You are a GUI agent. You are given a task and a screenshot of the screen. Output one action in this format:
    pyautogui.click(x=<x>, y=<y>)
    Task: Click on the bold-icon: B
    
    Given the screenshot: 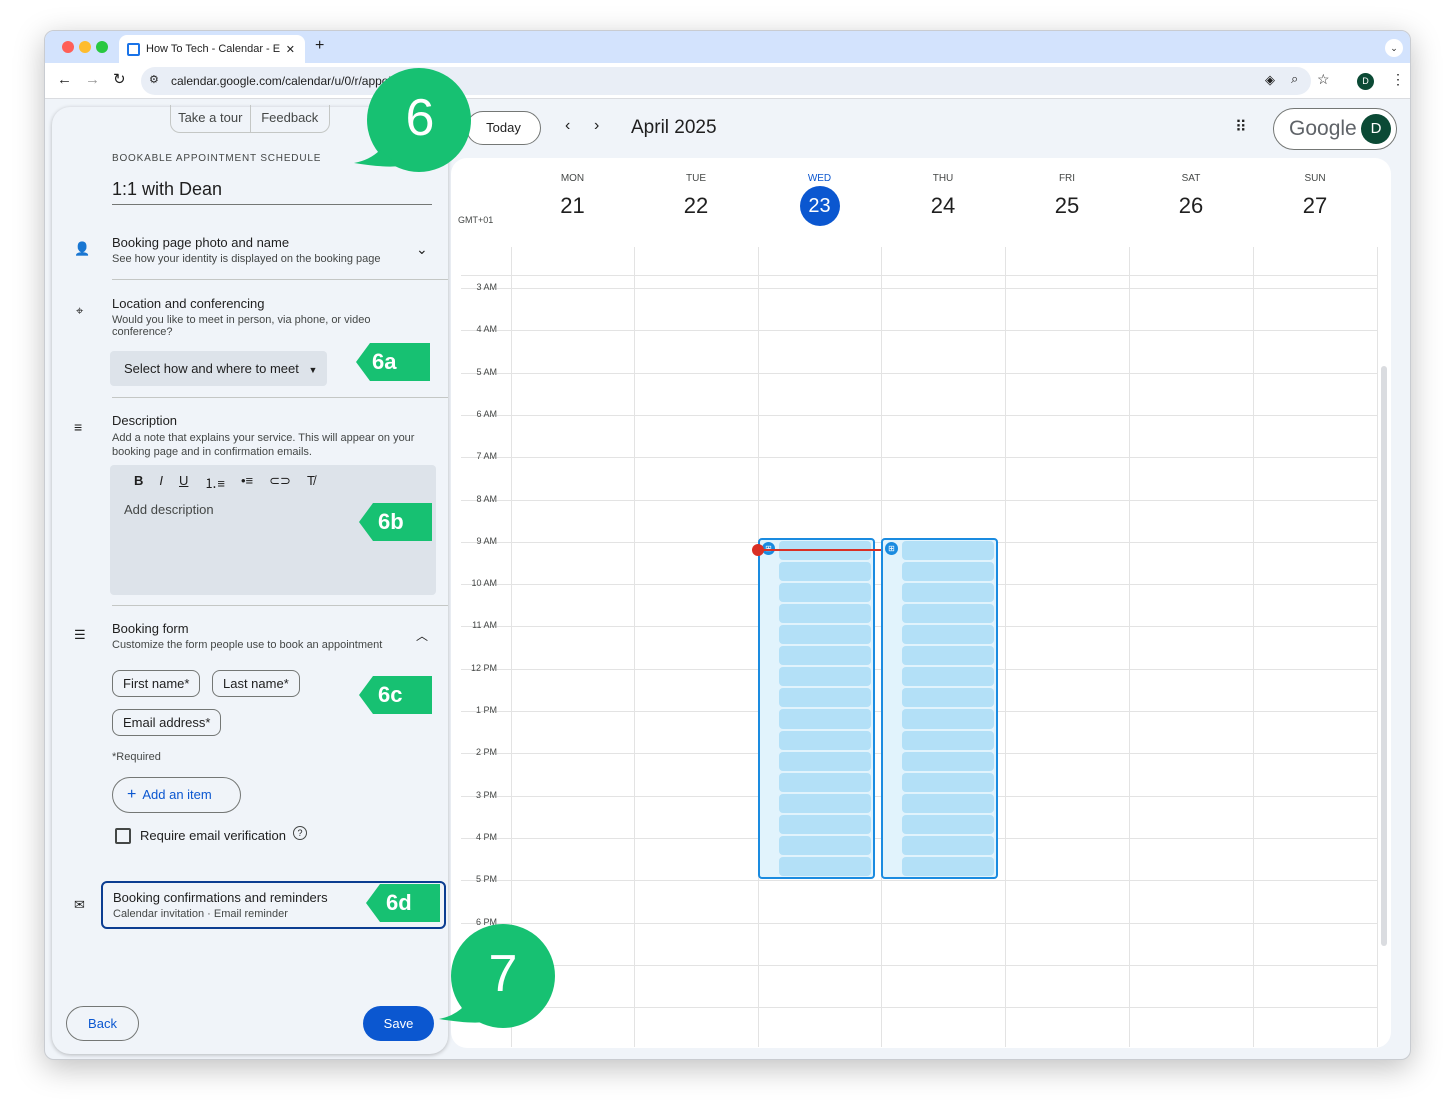 What is the action you would take?
    pyautogui.click(x=139, y=480)
    